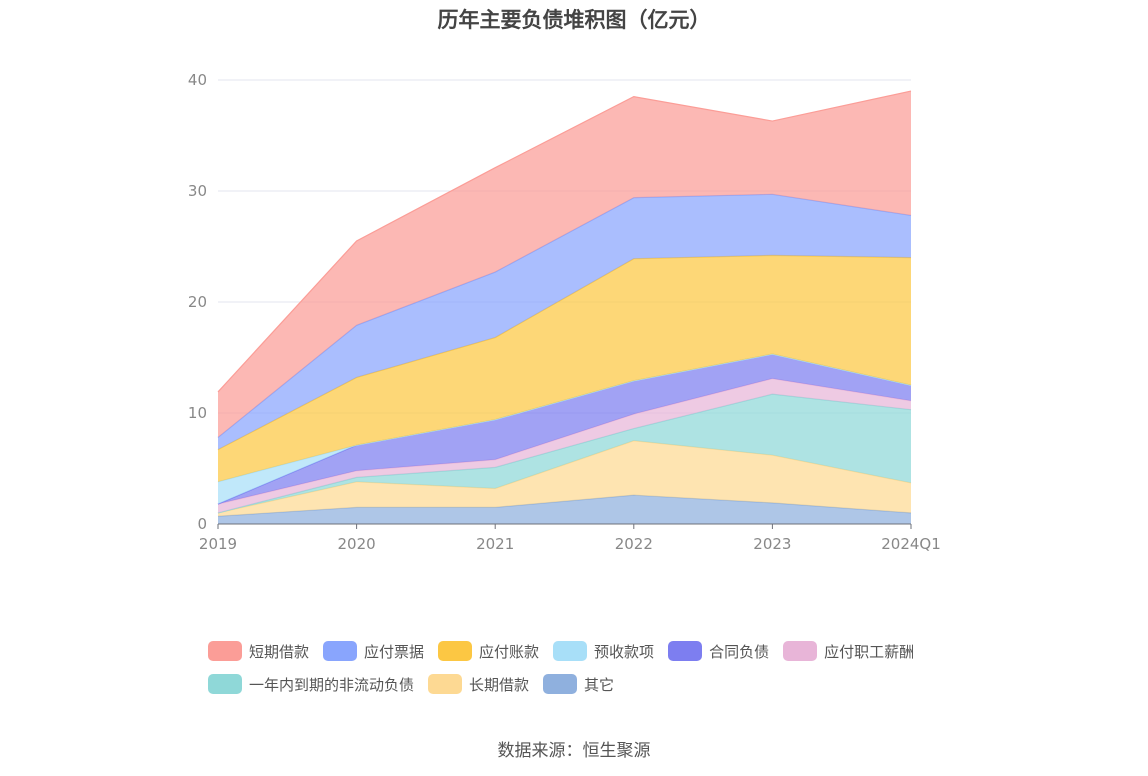 This screenshot has height=776, width=1148. Describe the element at coordinates (564, 478) in the screenshot. I see `area-长期借款` at that location.